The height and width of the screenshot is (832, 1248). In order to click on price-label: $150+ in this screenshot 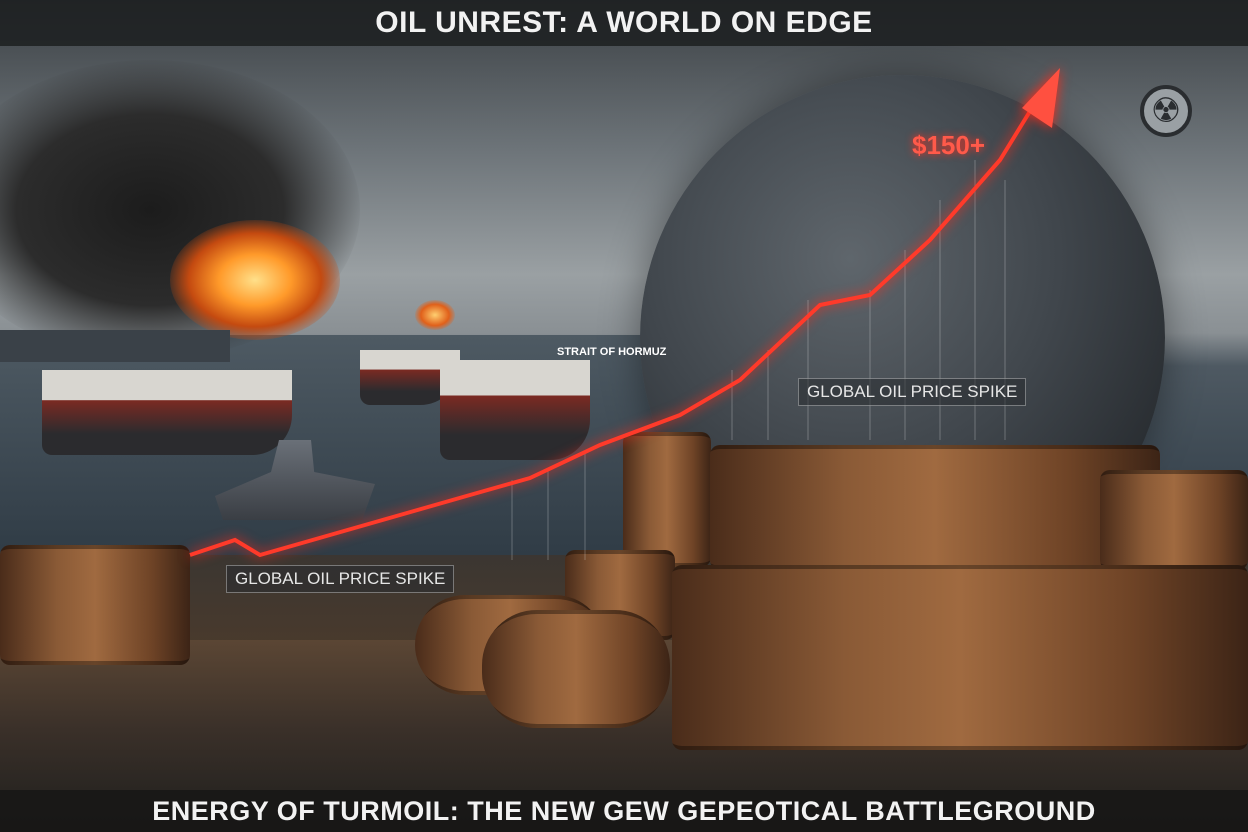, I will do `click(949, 145)`.